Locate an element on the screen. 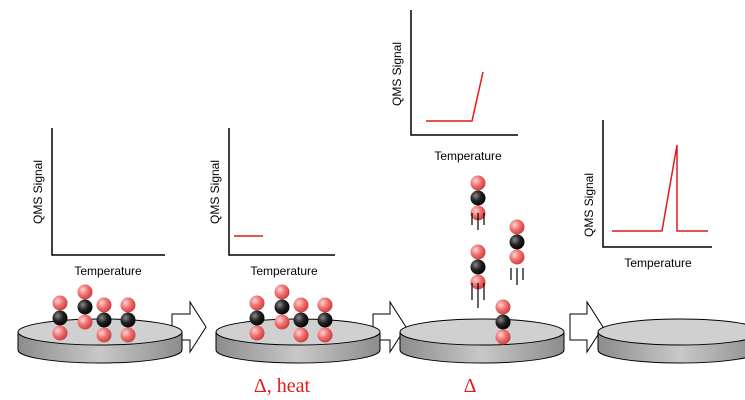 This screenshot has height=400, width=745. caption: Δ, heat is located at coordinates (282, 386).